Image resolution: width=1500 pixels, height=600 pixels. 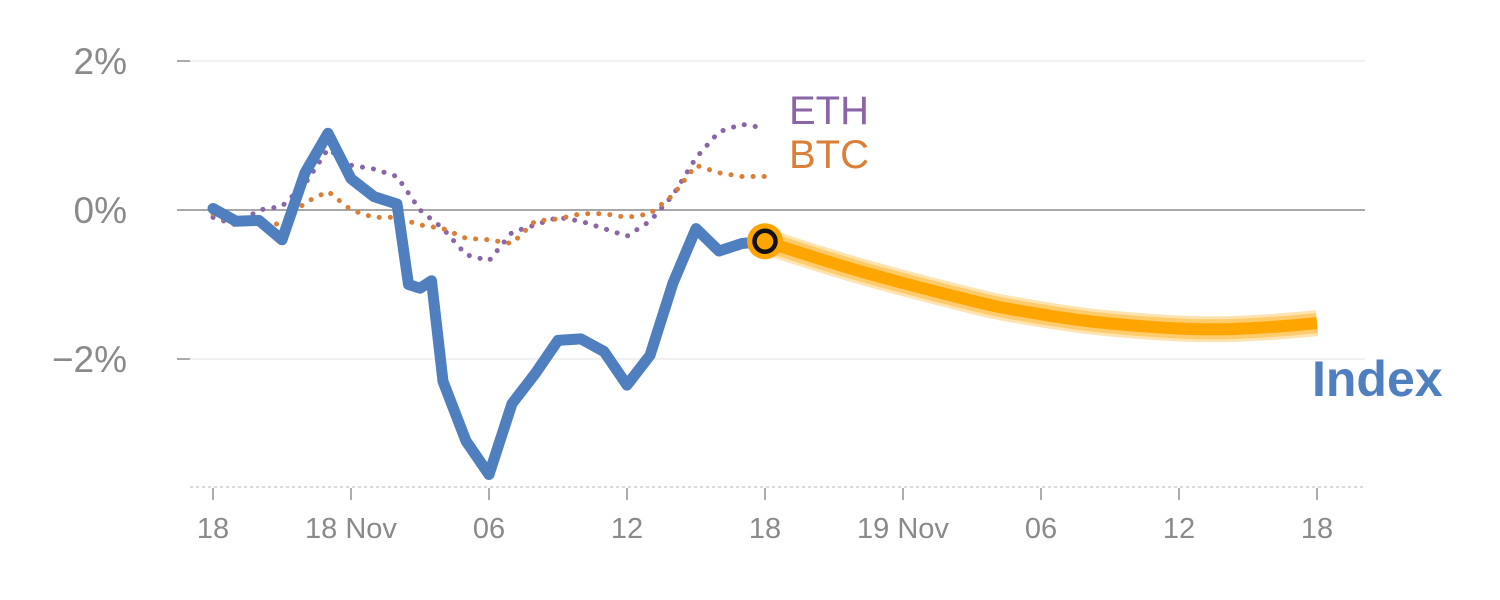 I want to click on marker-layer, so click(x=765, y=241).